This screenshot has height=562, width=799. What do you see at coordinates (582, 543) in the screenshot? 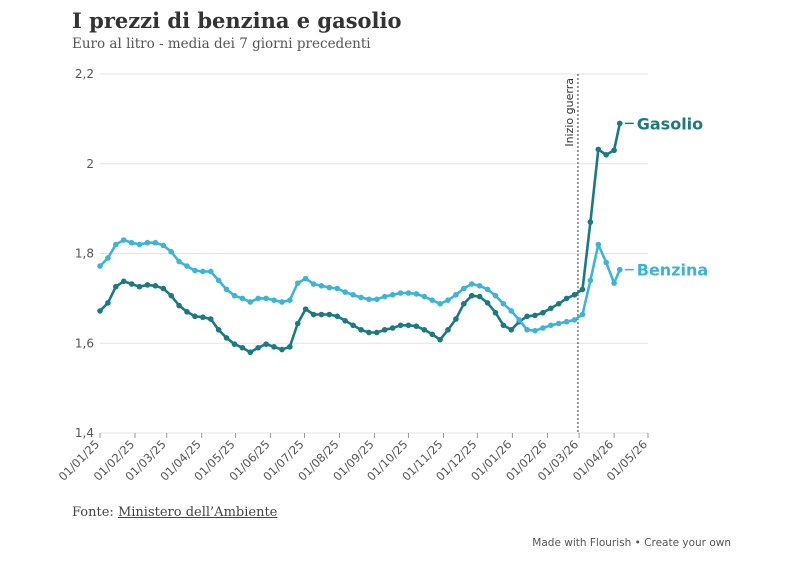
I see `made-with-flourish-link: Made with Flourish` at bounding box center [582, 543].